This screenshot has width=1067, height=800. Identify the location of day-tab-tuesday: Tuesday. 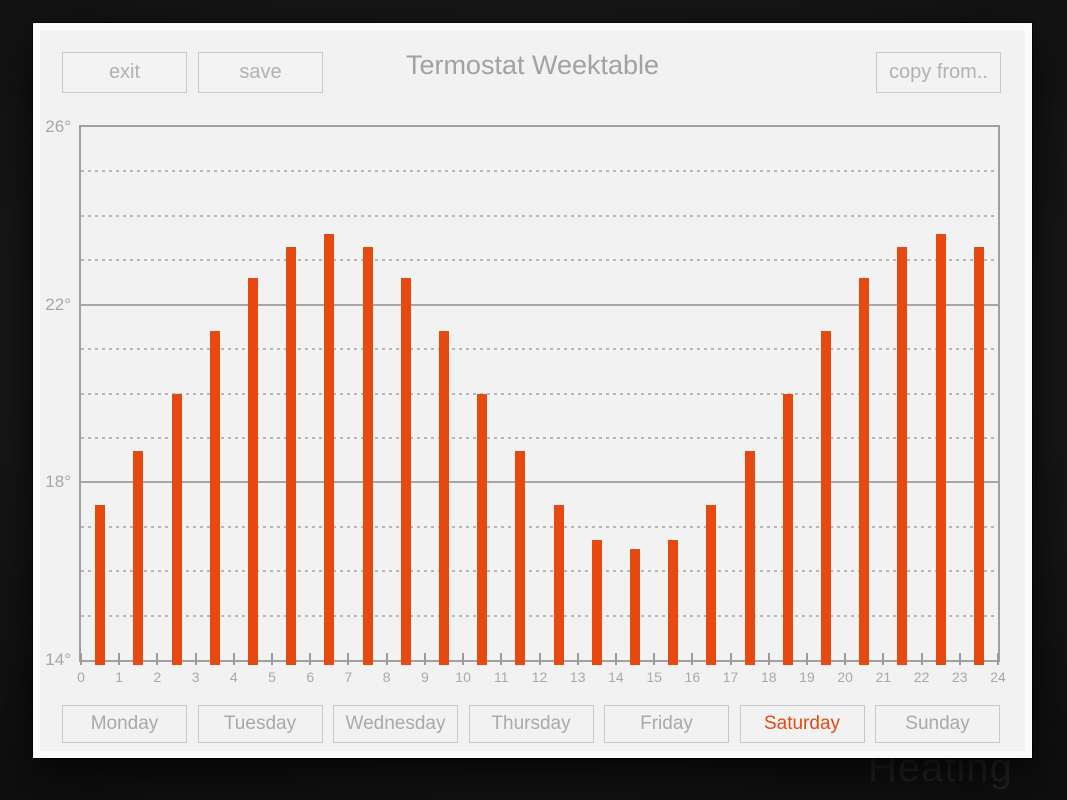
(260, 724).